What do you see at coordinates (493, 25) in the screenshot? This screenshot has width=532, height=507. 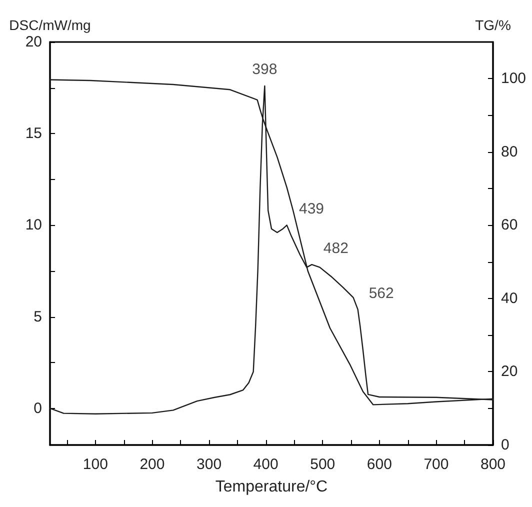 I see `y2-axis-title: TG/%` at bounding box center [493, 25].